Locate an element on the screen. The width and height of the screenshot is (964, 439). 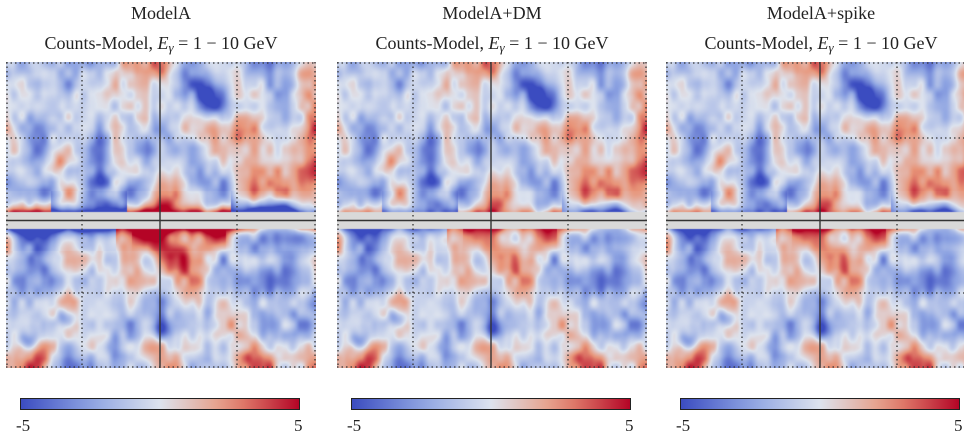
panel-title: ModelA is located at coordinates (161, 13).